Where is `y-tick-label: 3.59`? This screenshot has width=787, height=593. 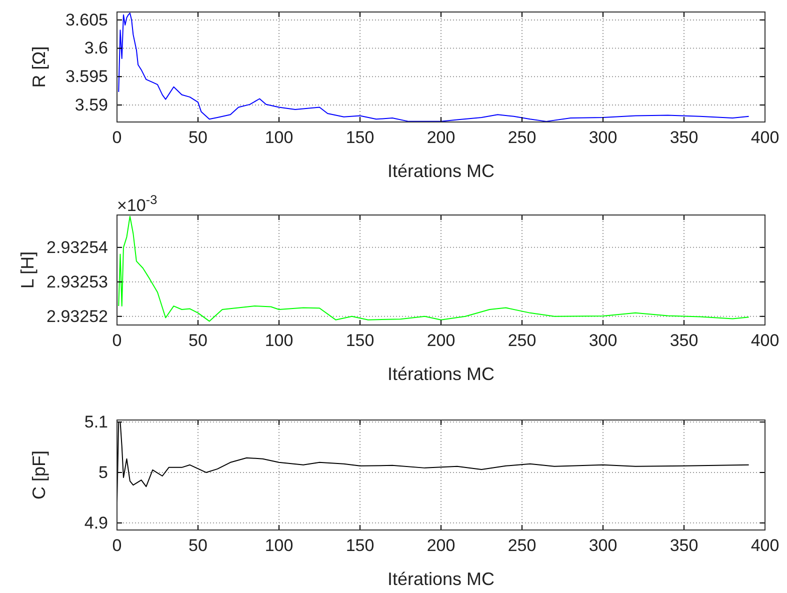 y-tick-label: 3.59 is located at coordinates (91, 104).